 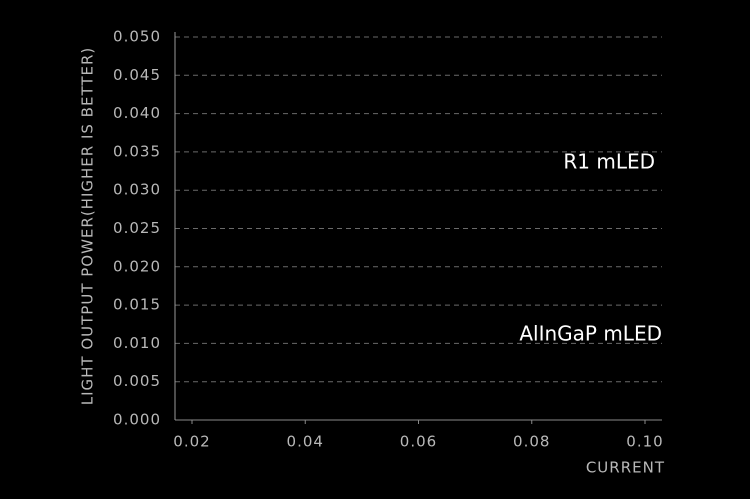 I want to click on x-tick-label: 0.04, so click(x=305, y=442).